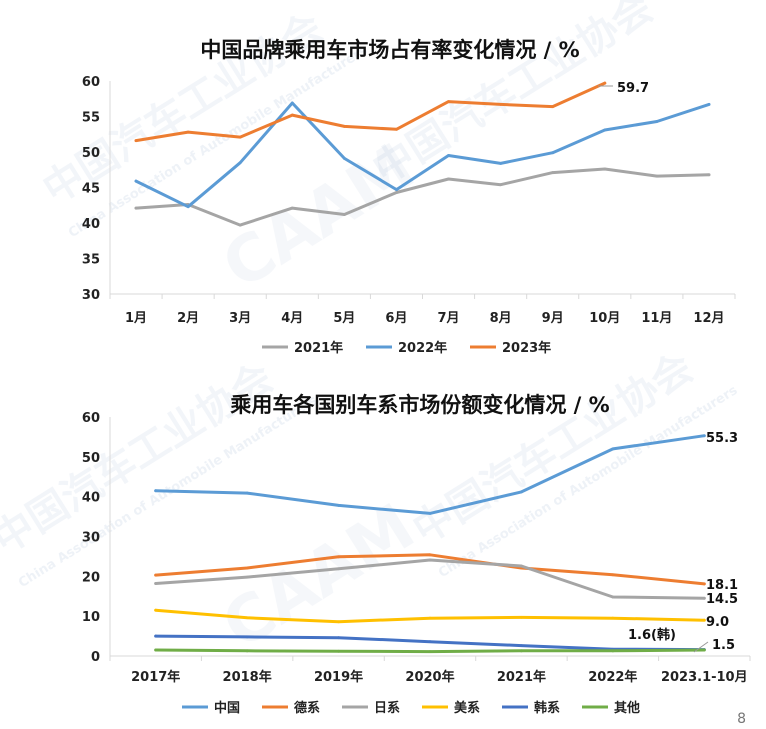  Describe the element at coordinates (91, 577) in the screenshot. I see `y-tick-label: 20` at that location.